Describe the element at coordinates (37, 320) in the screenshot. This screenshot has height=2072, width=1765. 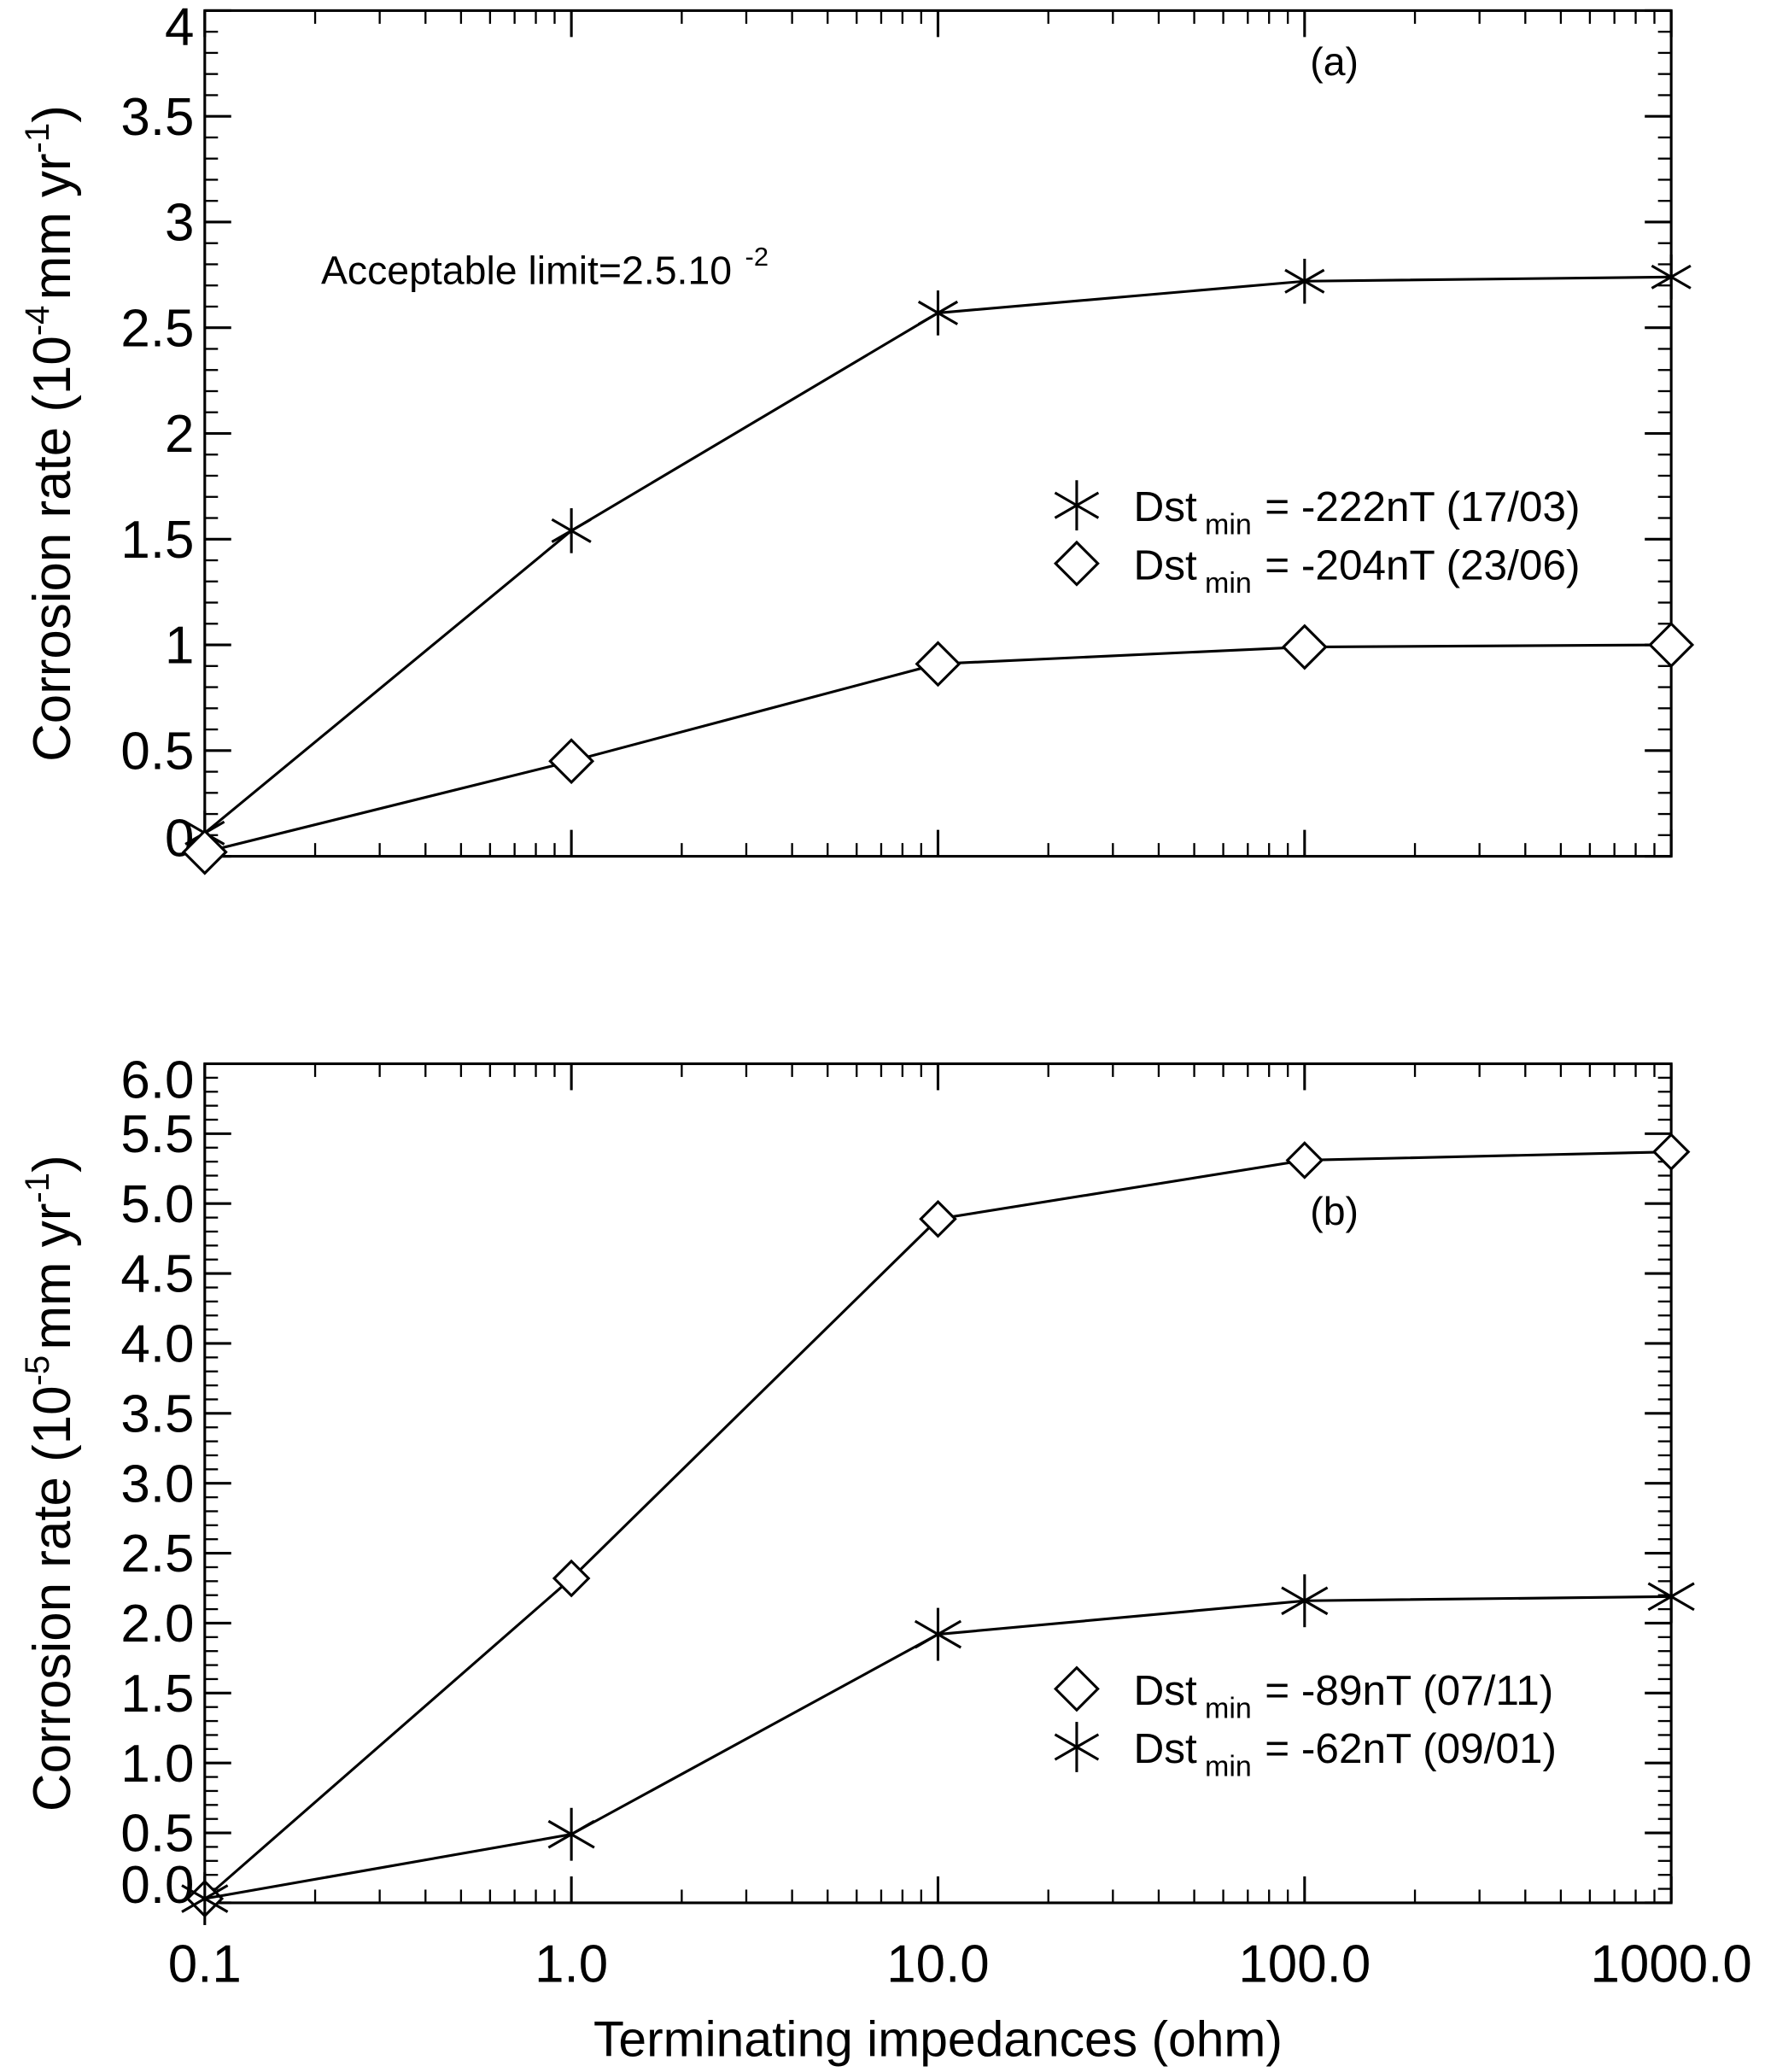
I see `y-label-exp: -4` at that location.